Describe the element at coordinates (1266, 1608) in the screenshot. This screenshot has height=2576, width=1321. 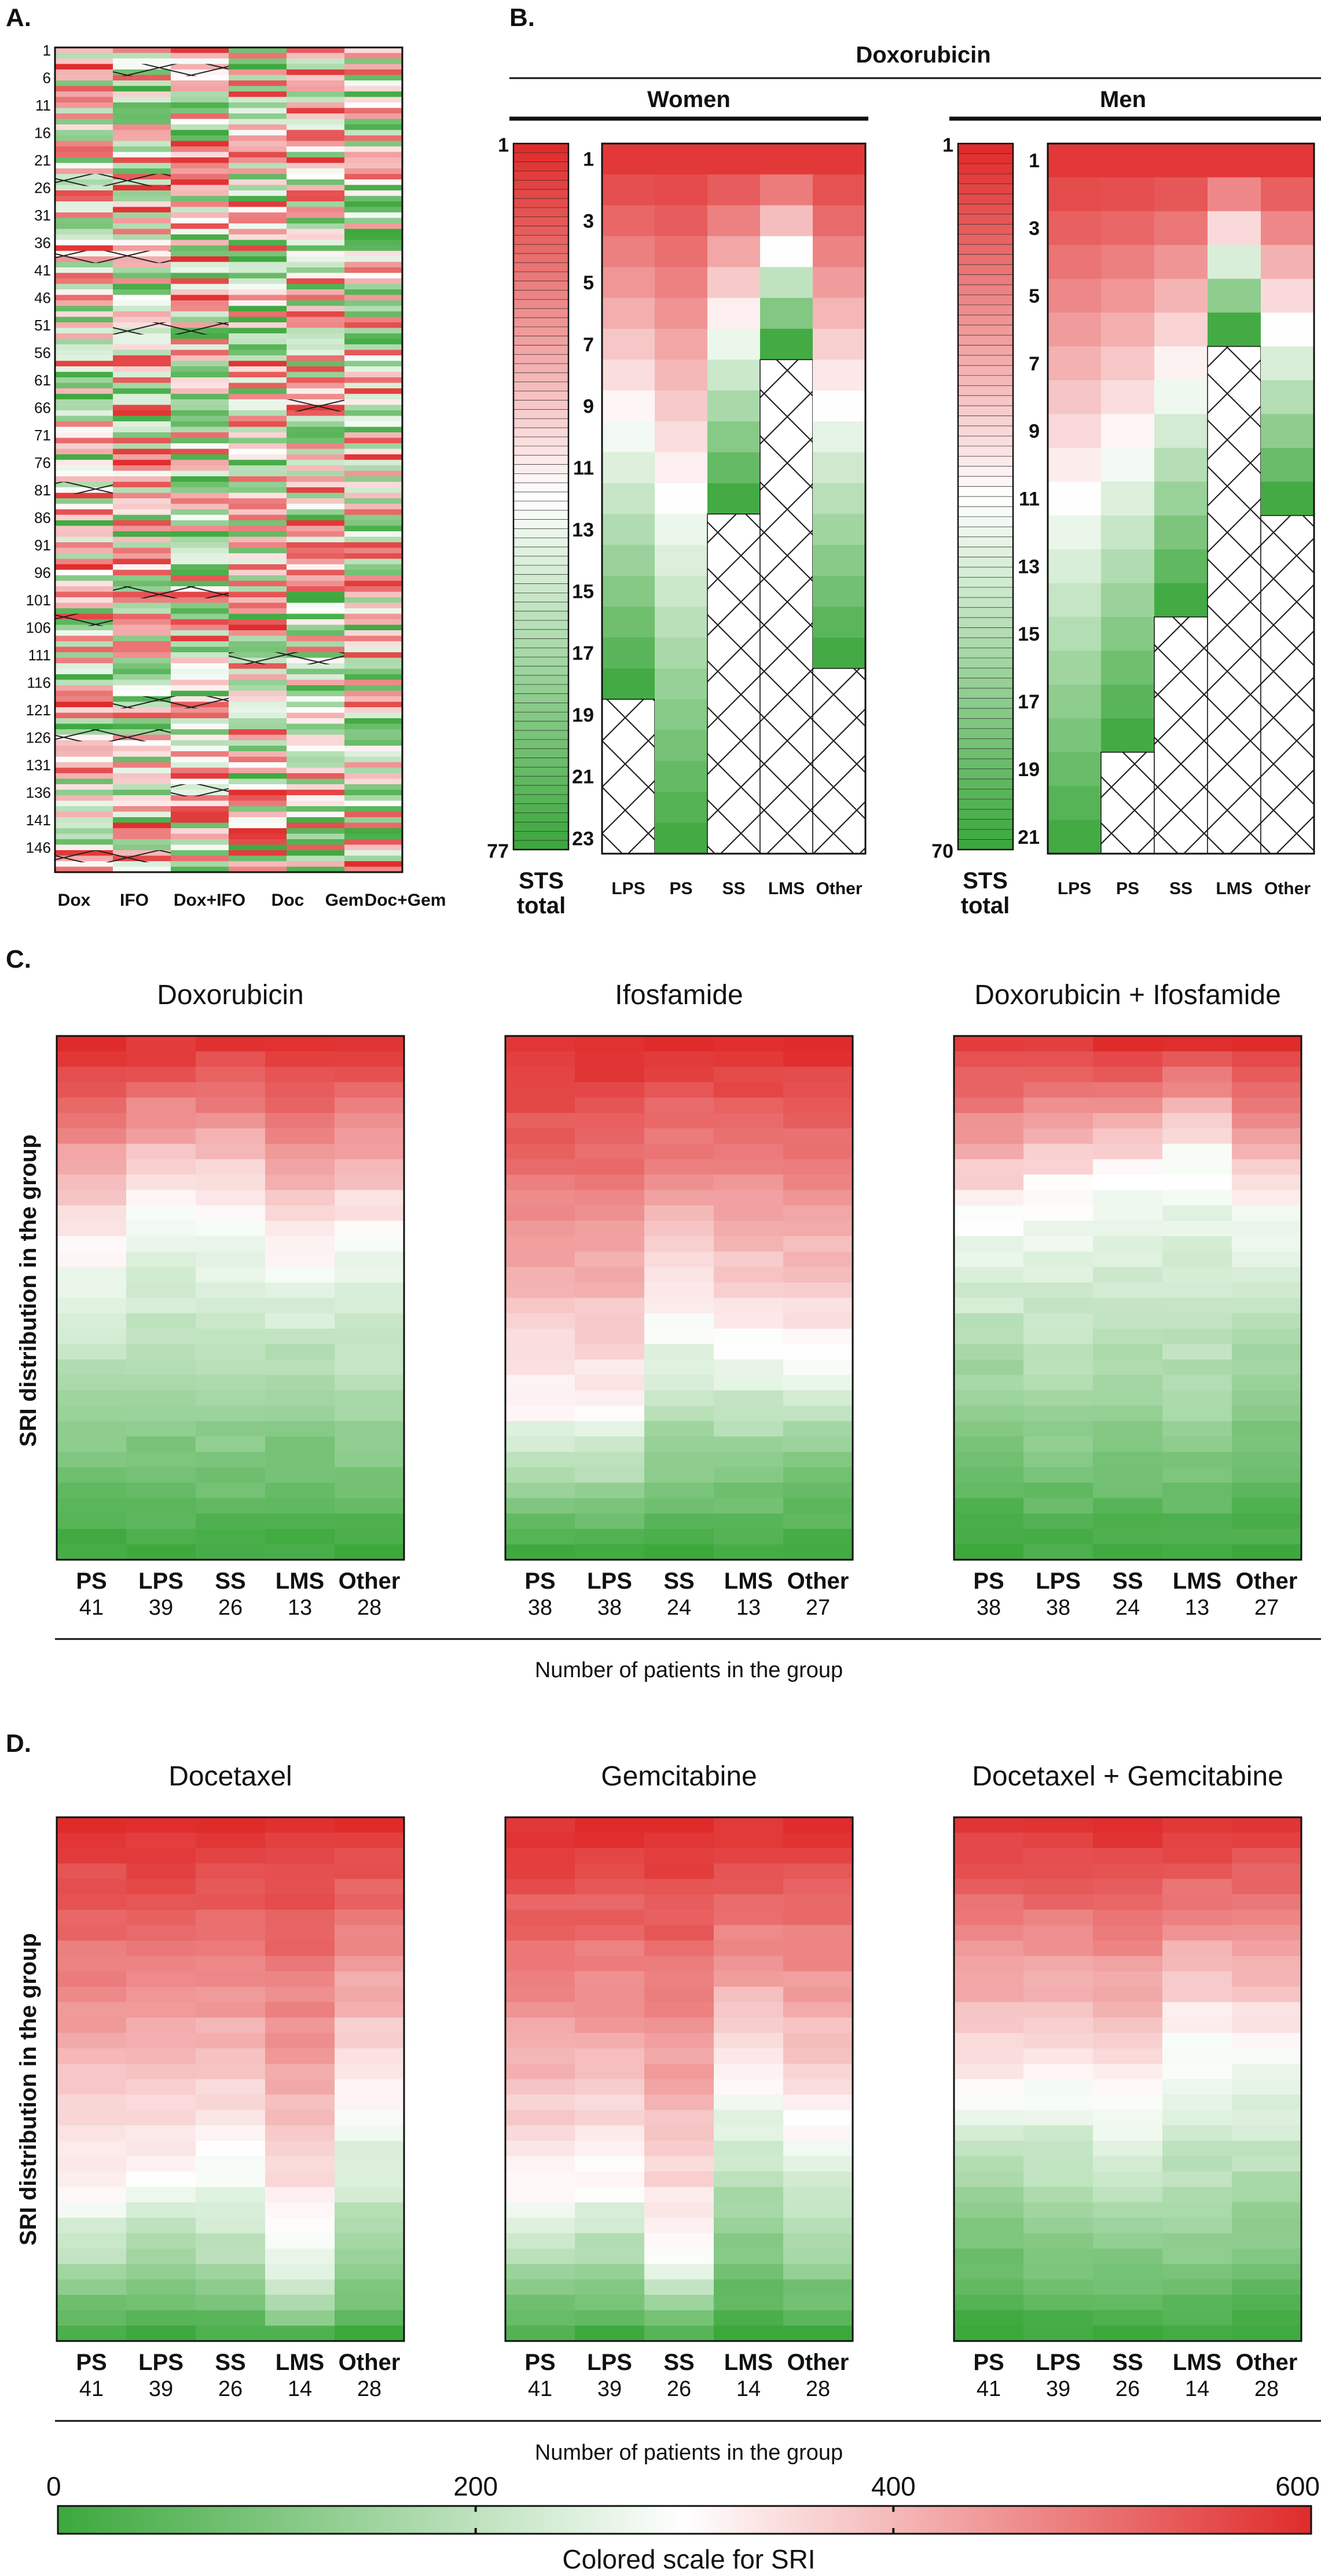
I see `patient-count: 27` at that location.